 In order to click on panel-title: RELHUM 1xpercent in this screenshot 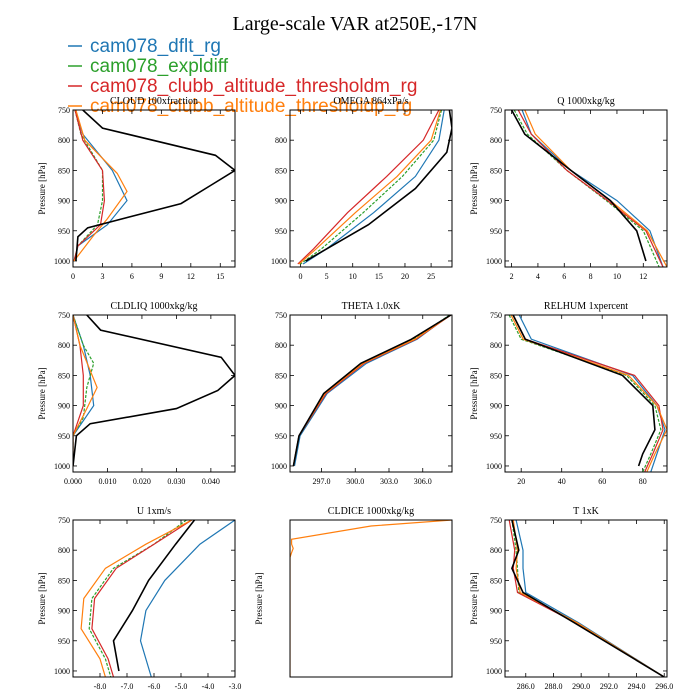, I will do `click(586, 306)`.